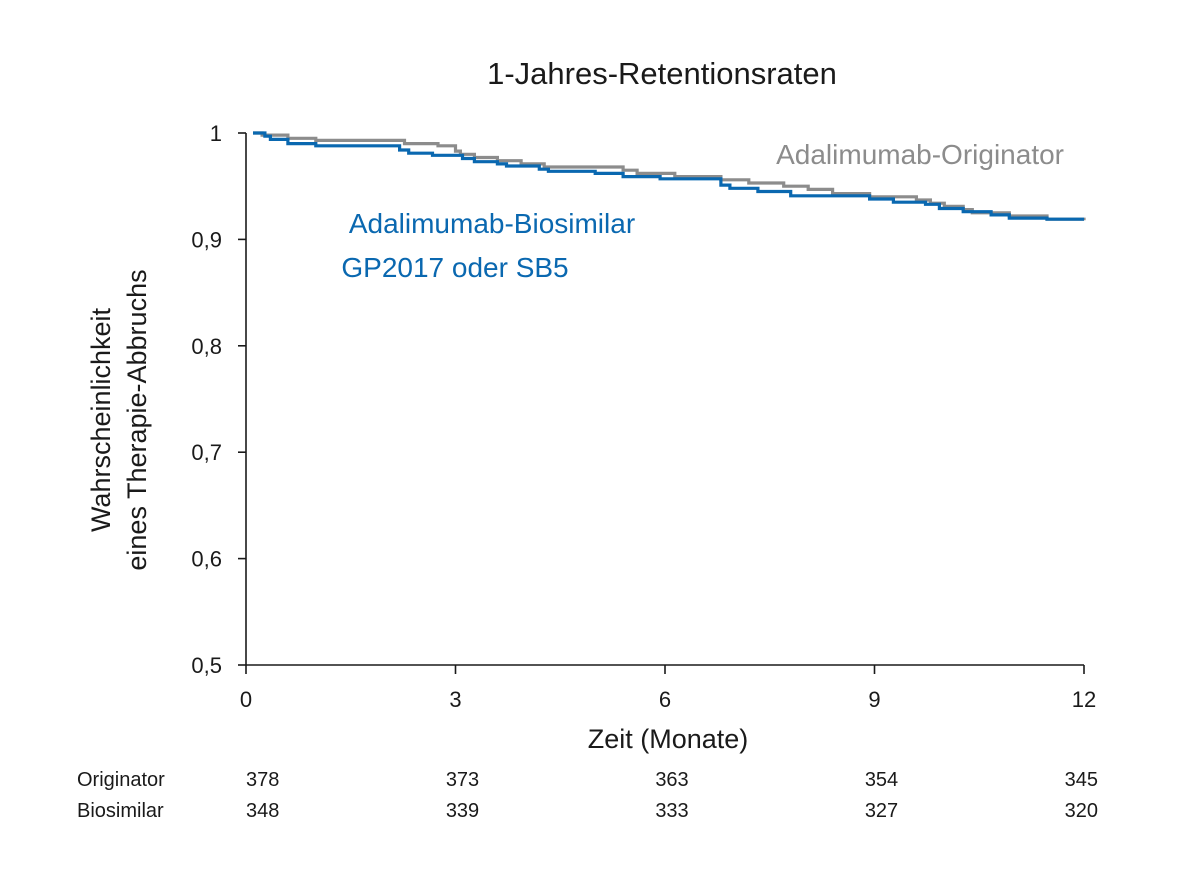  I want to click on x-tick-label: 6, so click(665, 699).